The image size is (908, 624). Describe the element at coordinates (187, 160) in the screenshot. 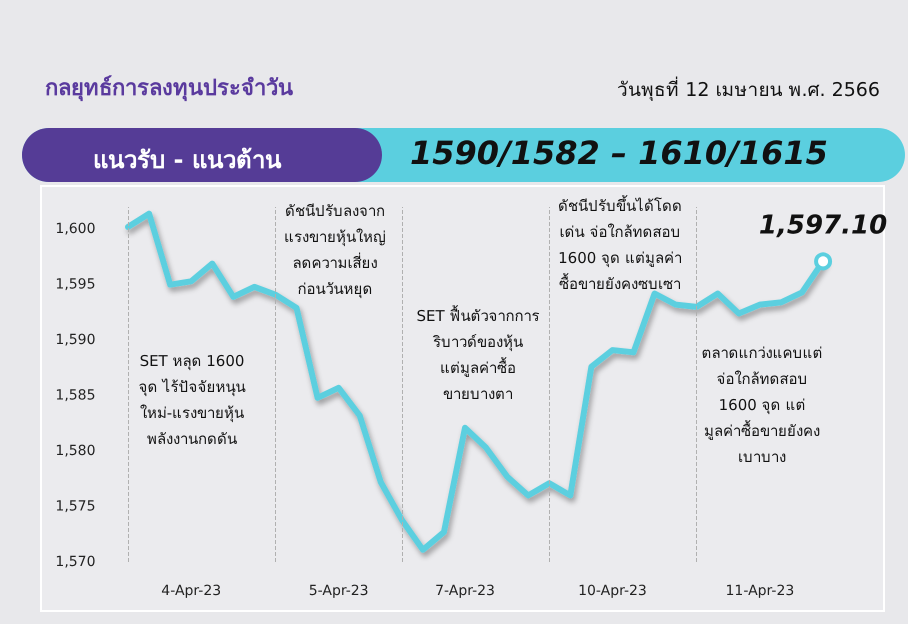

I see `text: แนวรับ - แนวต้าน` at that location.